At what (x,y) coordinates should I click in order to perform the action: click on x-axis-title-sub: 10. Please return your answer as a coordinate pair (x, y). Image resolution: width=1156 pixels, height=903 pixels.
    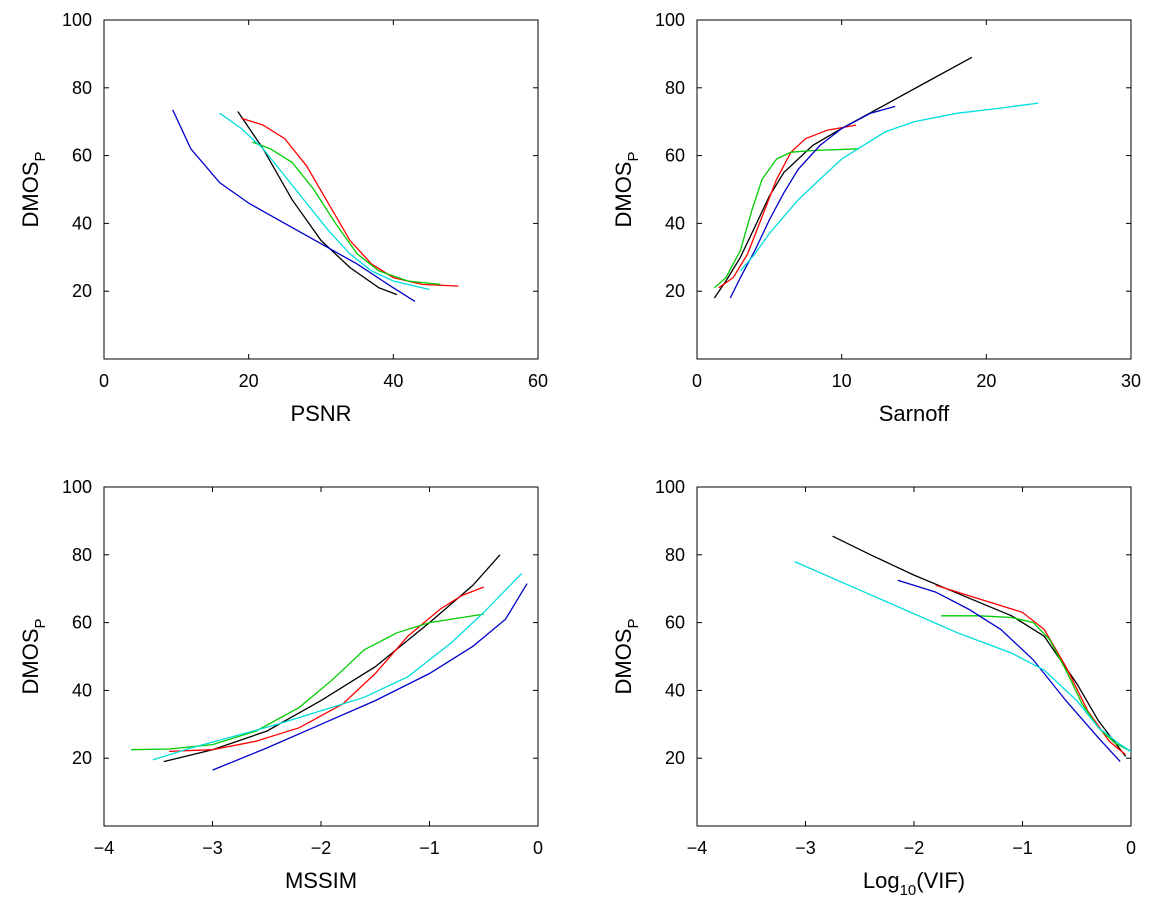
    Looking at the image, I should click on (908, 890).